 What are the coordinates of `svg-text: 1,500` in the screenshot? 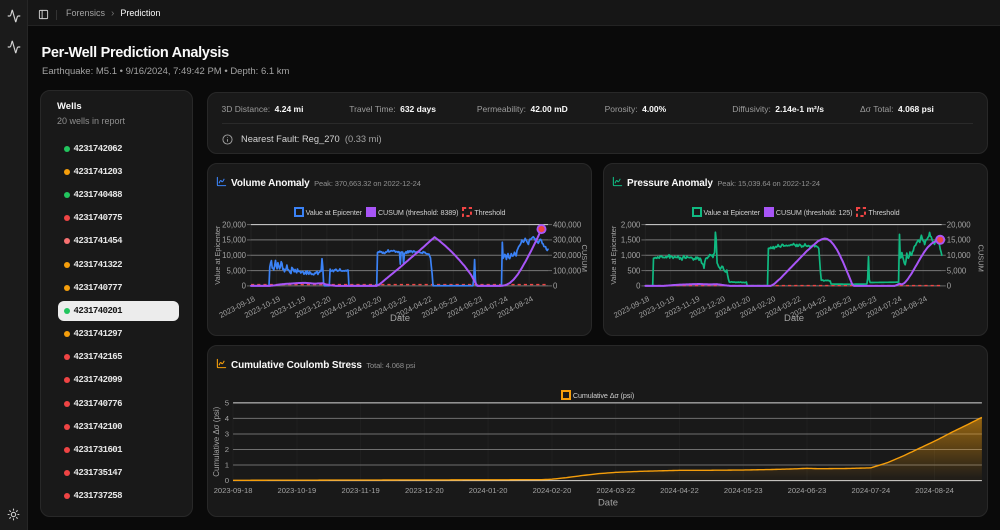 It's located at (631, 240).